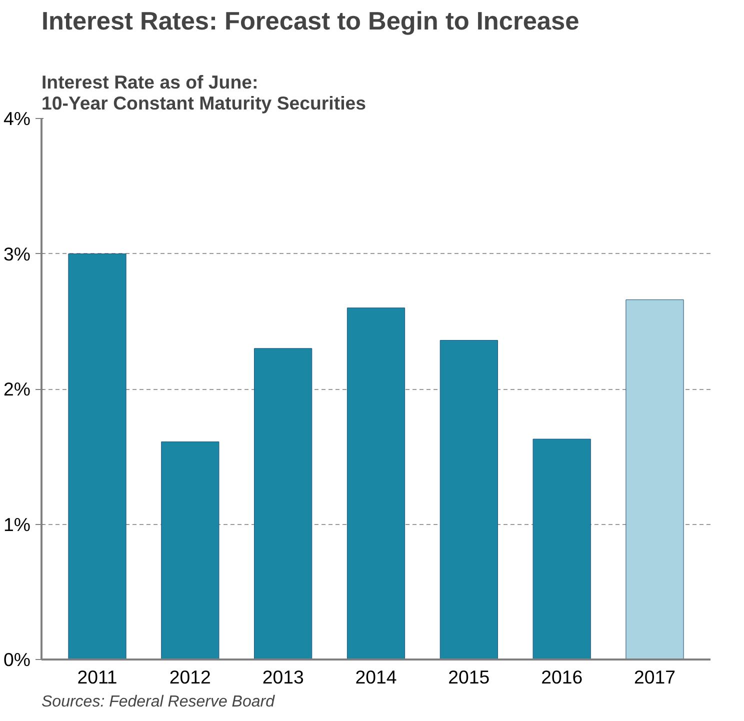 This screenshot has width=744, height=721. What do you see at coordinates (17, 389) in the screenshot?
I see `y-tick-label: 2%` at bounding box center [17, 389].